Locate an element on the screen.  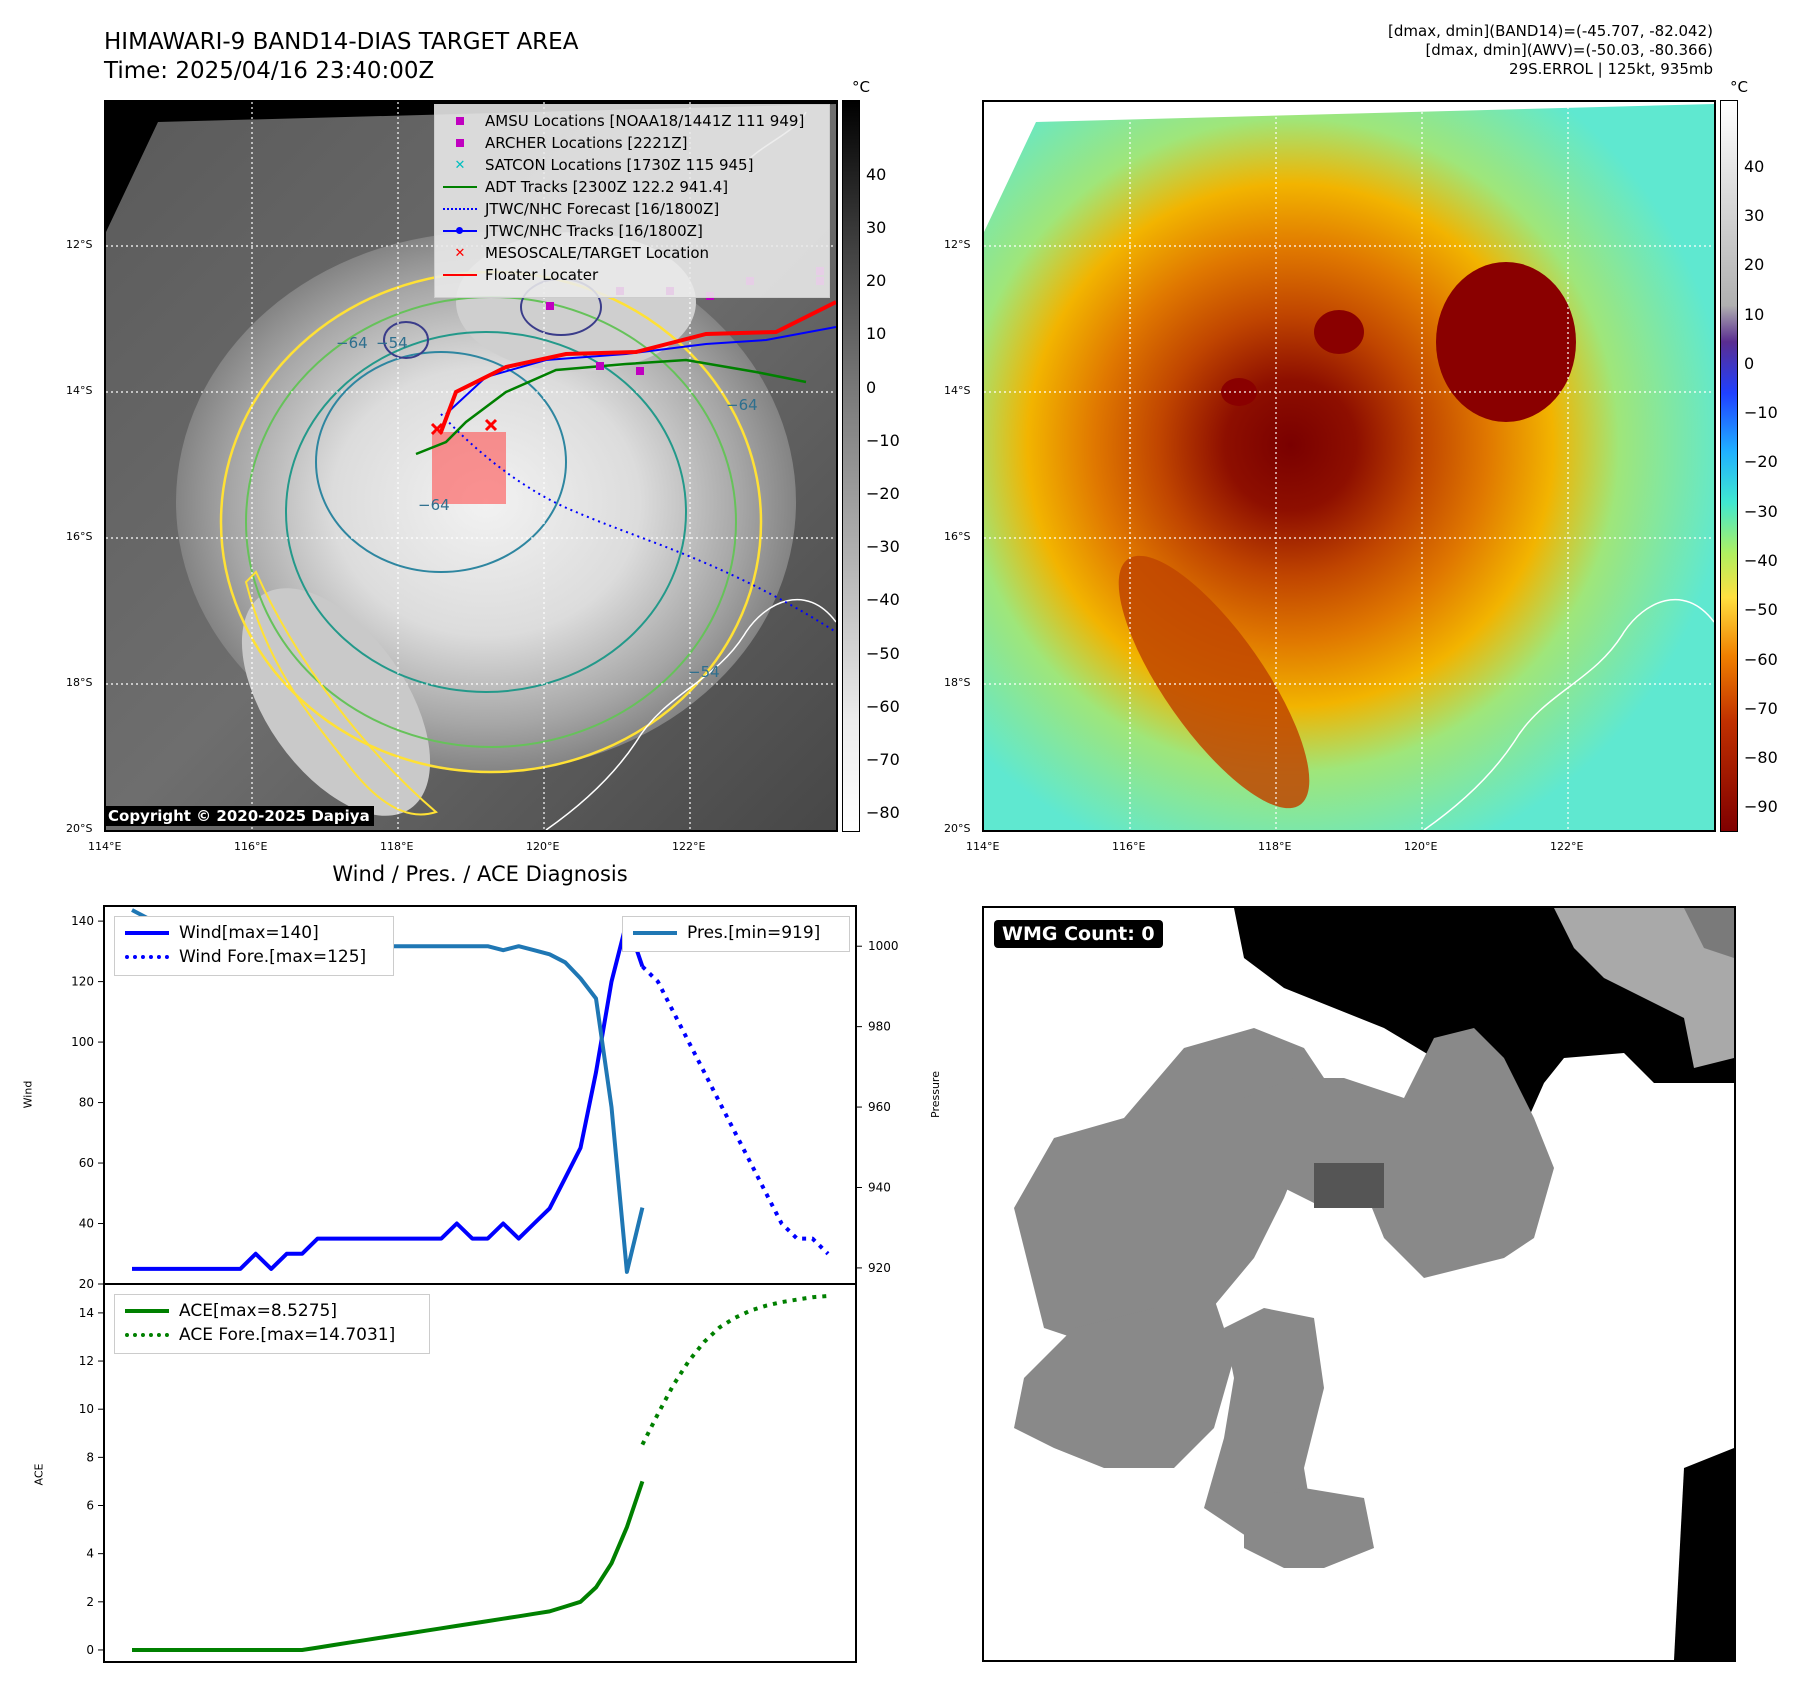
contour-inner is located at coordinates (441, 462).